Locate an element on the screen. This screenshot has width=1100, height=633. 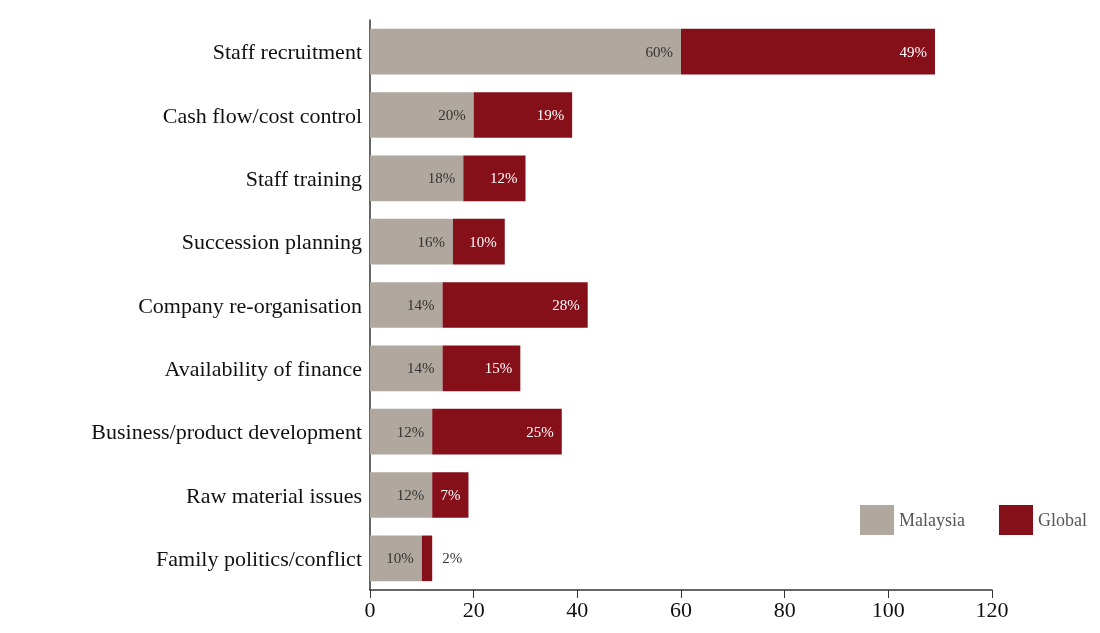
legend-label: Global is located at coordinates (1063, 520).